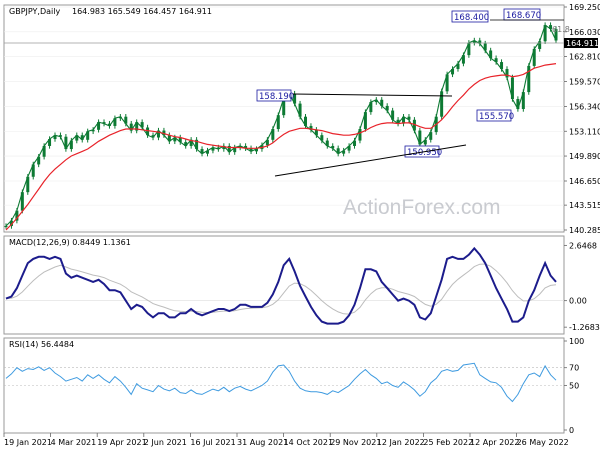  What do you see at coordinates (74, 442) in the screenshot?
I see `x-tick-label: 4 Mar 2021` at bounding box center [74, 442].